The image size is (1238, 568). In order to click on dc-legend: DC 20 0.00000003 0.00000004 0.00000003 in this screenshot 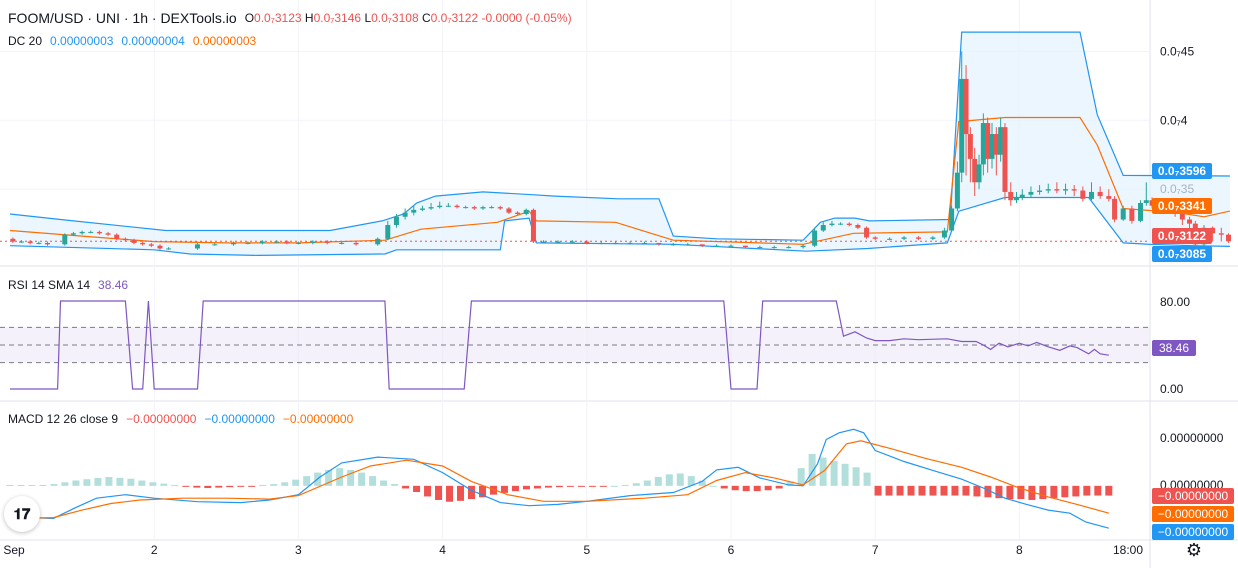, I will do `click(132, 41)`.